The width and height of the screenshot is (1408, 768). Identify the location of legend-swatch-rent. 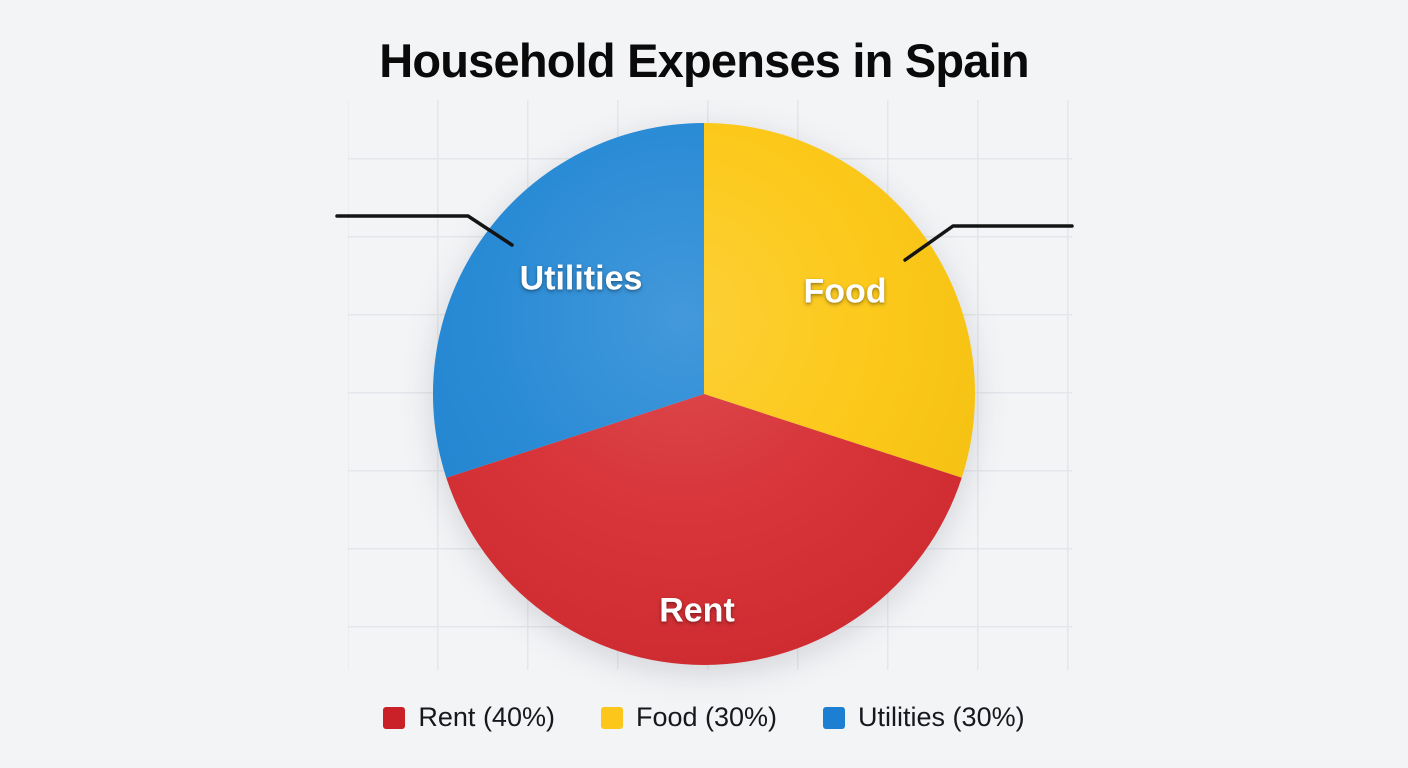
(394, 717).